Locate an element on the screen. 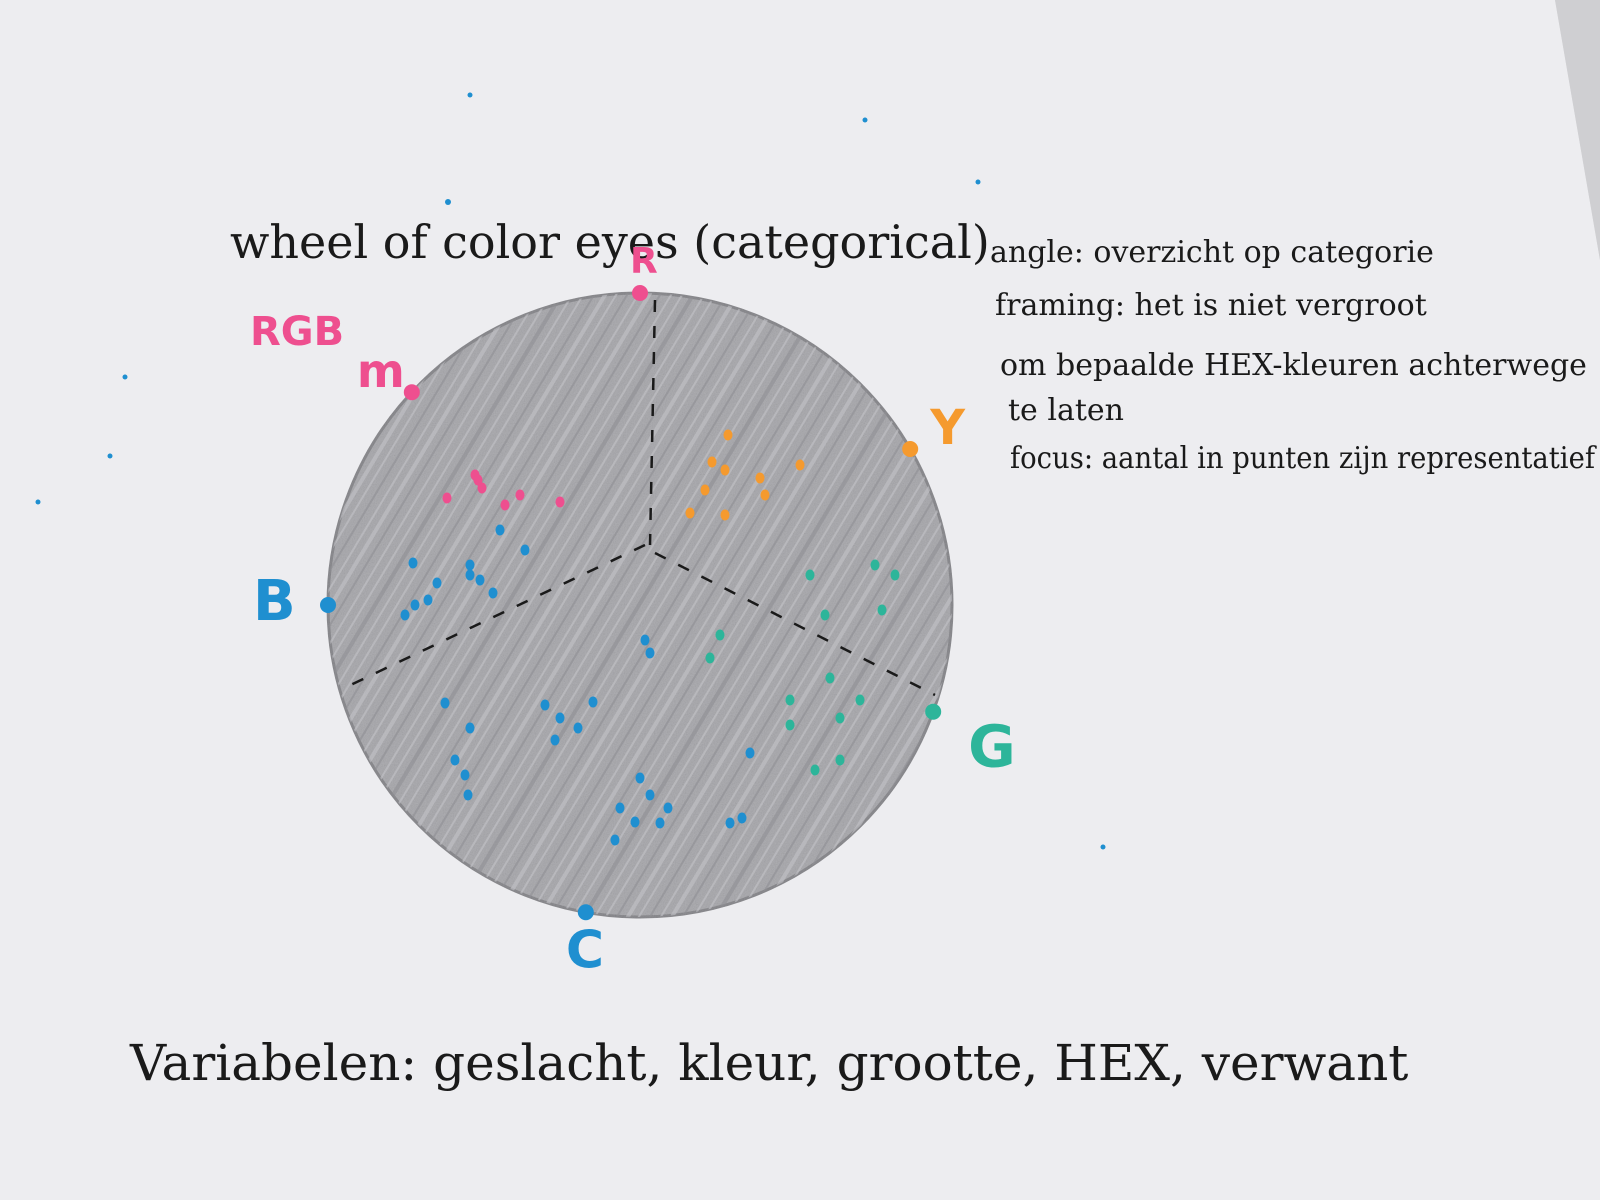 Image resolution: width=1600 pixels, height=1200 pixels. axis-b is located at coordinates (492, 617).